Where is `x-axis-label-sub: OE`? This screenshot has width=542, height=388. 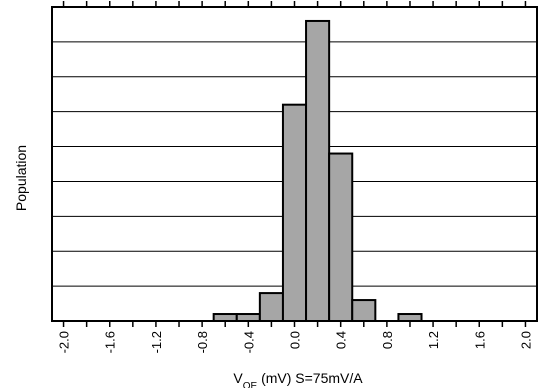 x-axis-label-sub: OE is located at coordinates (250, 384).